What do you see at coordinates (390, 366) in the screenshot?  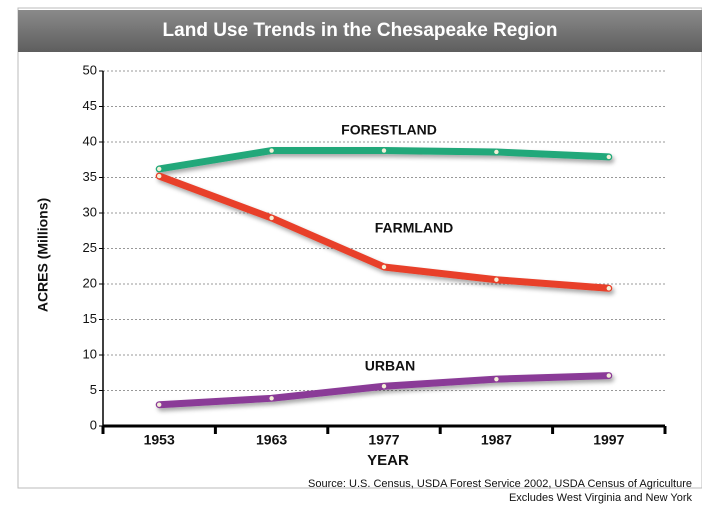 I see `series-label: URBAN` at bounding box center [390, 366].